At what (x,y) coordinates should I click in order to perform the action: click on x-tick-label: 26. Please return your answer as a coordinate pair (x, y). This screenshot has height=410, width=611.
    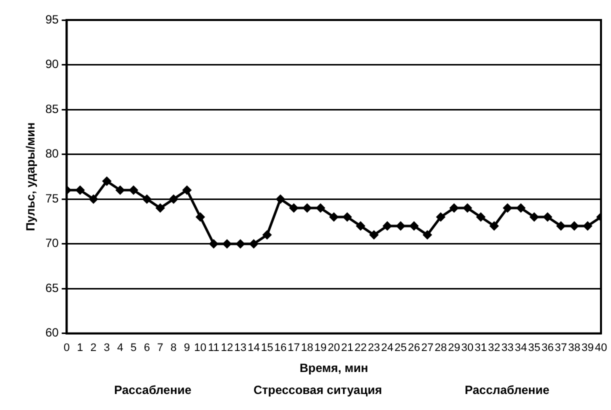
    Looking at the image, I should click on (414, 348).